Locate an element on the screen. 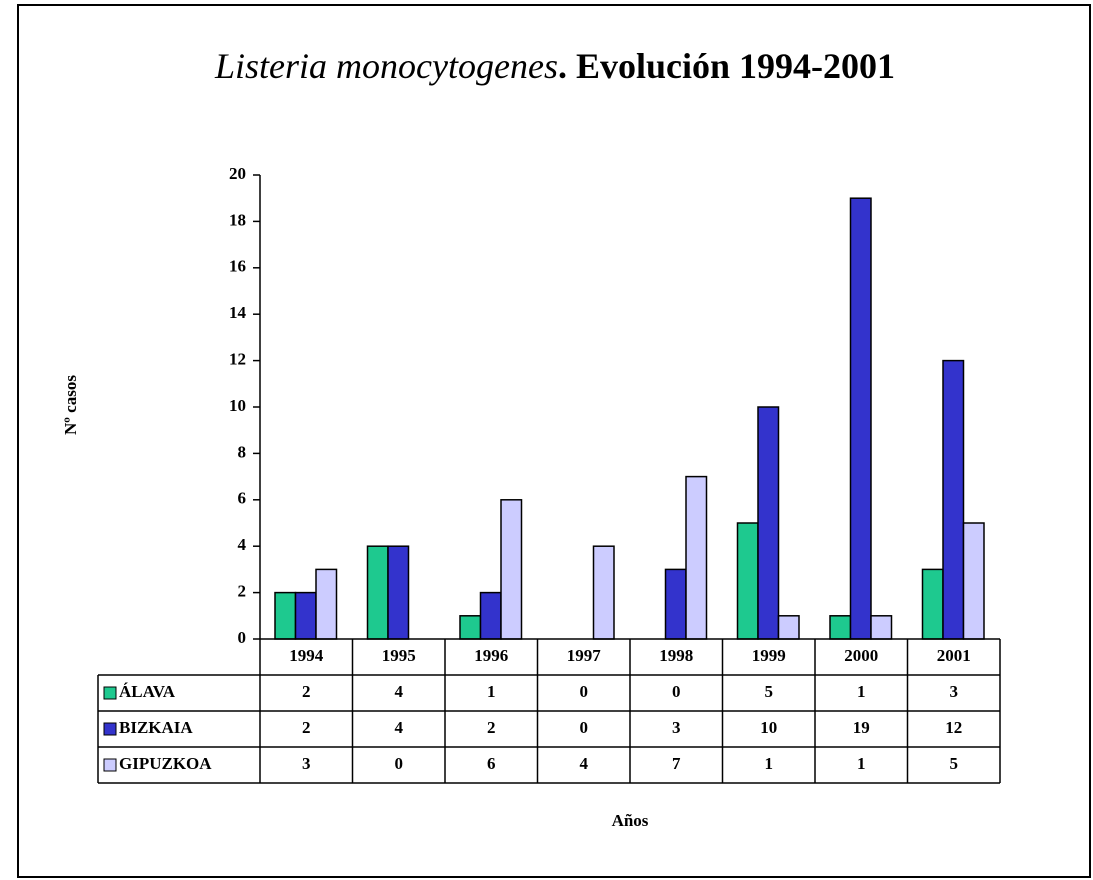 Image resolution: width=1093 pixels, height=880 pixels. x-tick-label: 1997 is located at coordinates (584, 655).